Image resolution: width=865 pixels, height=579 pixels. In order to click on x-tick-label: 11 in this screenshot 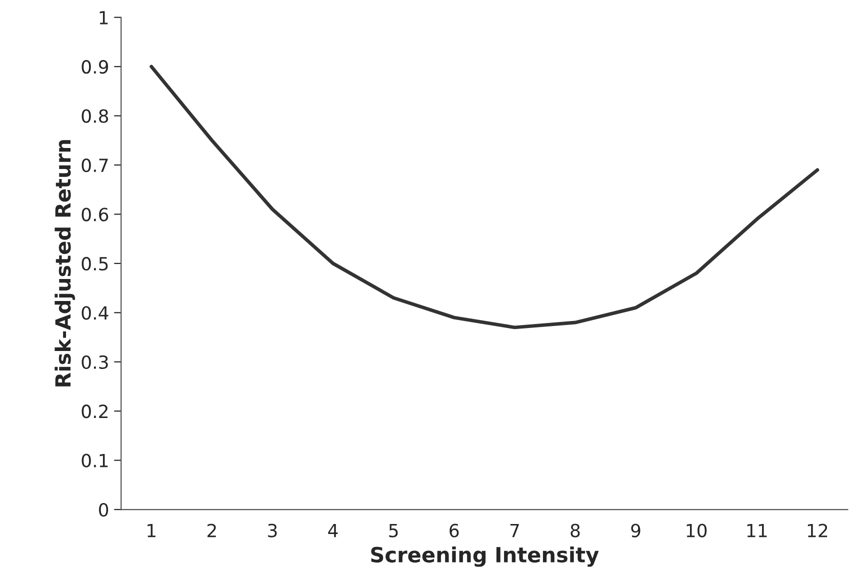, I will do `click(757, 531)`.